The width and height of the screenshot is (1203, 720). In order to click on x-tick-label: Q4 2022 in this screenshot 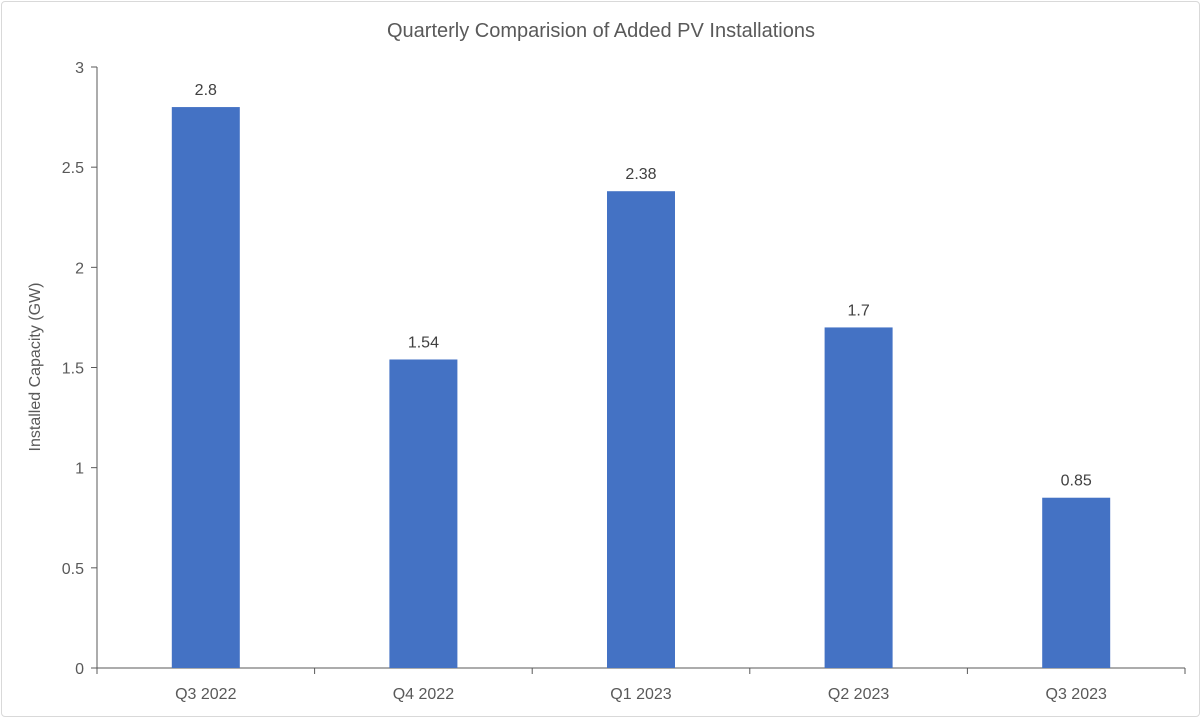, I will do `click(423, 694)`.